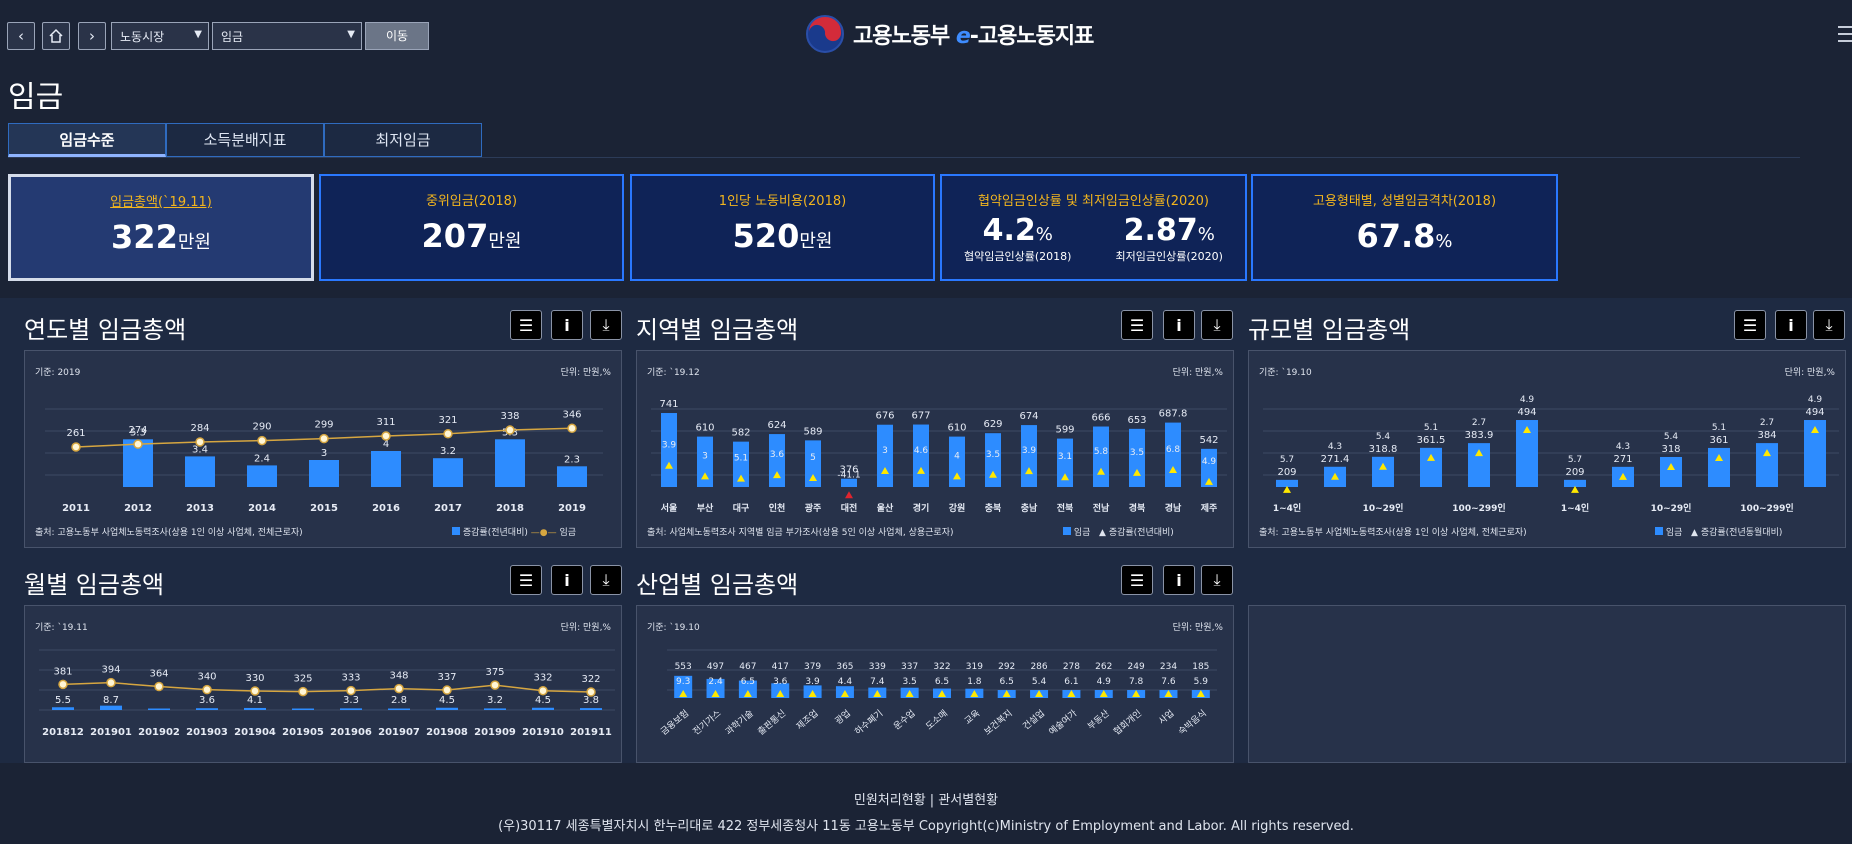  What do you see at coordinates (591, 732) in the screenshot?
I see `x-tick-label: 201911` at bounding box center [591, 732].